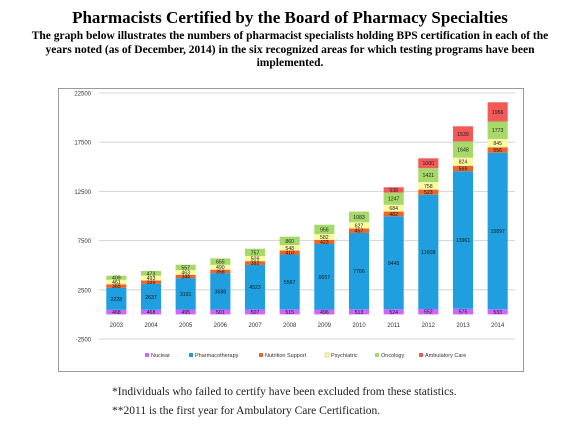 The width and height of the screenshot is (580, 435). I want to click on data-label-nutrition-support-2014: 556, so click(497, 151).